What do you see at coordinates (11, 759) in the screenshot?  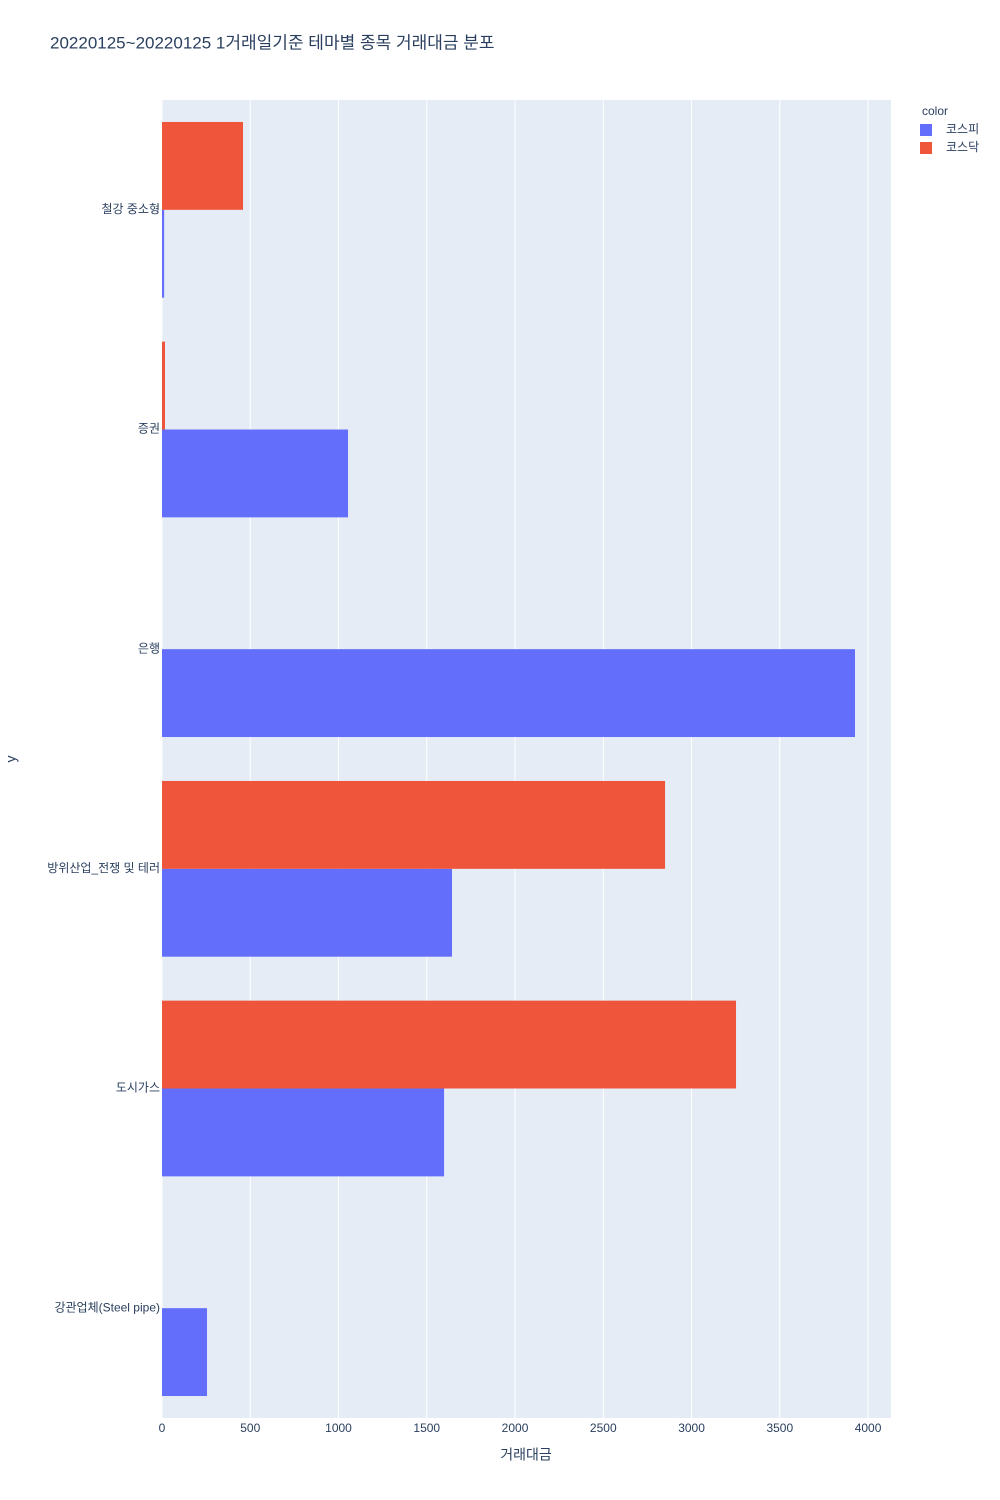 I see `y-axis-title: y` at bounding box center [11, 759].